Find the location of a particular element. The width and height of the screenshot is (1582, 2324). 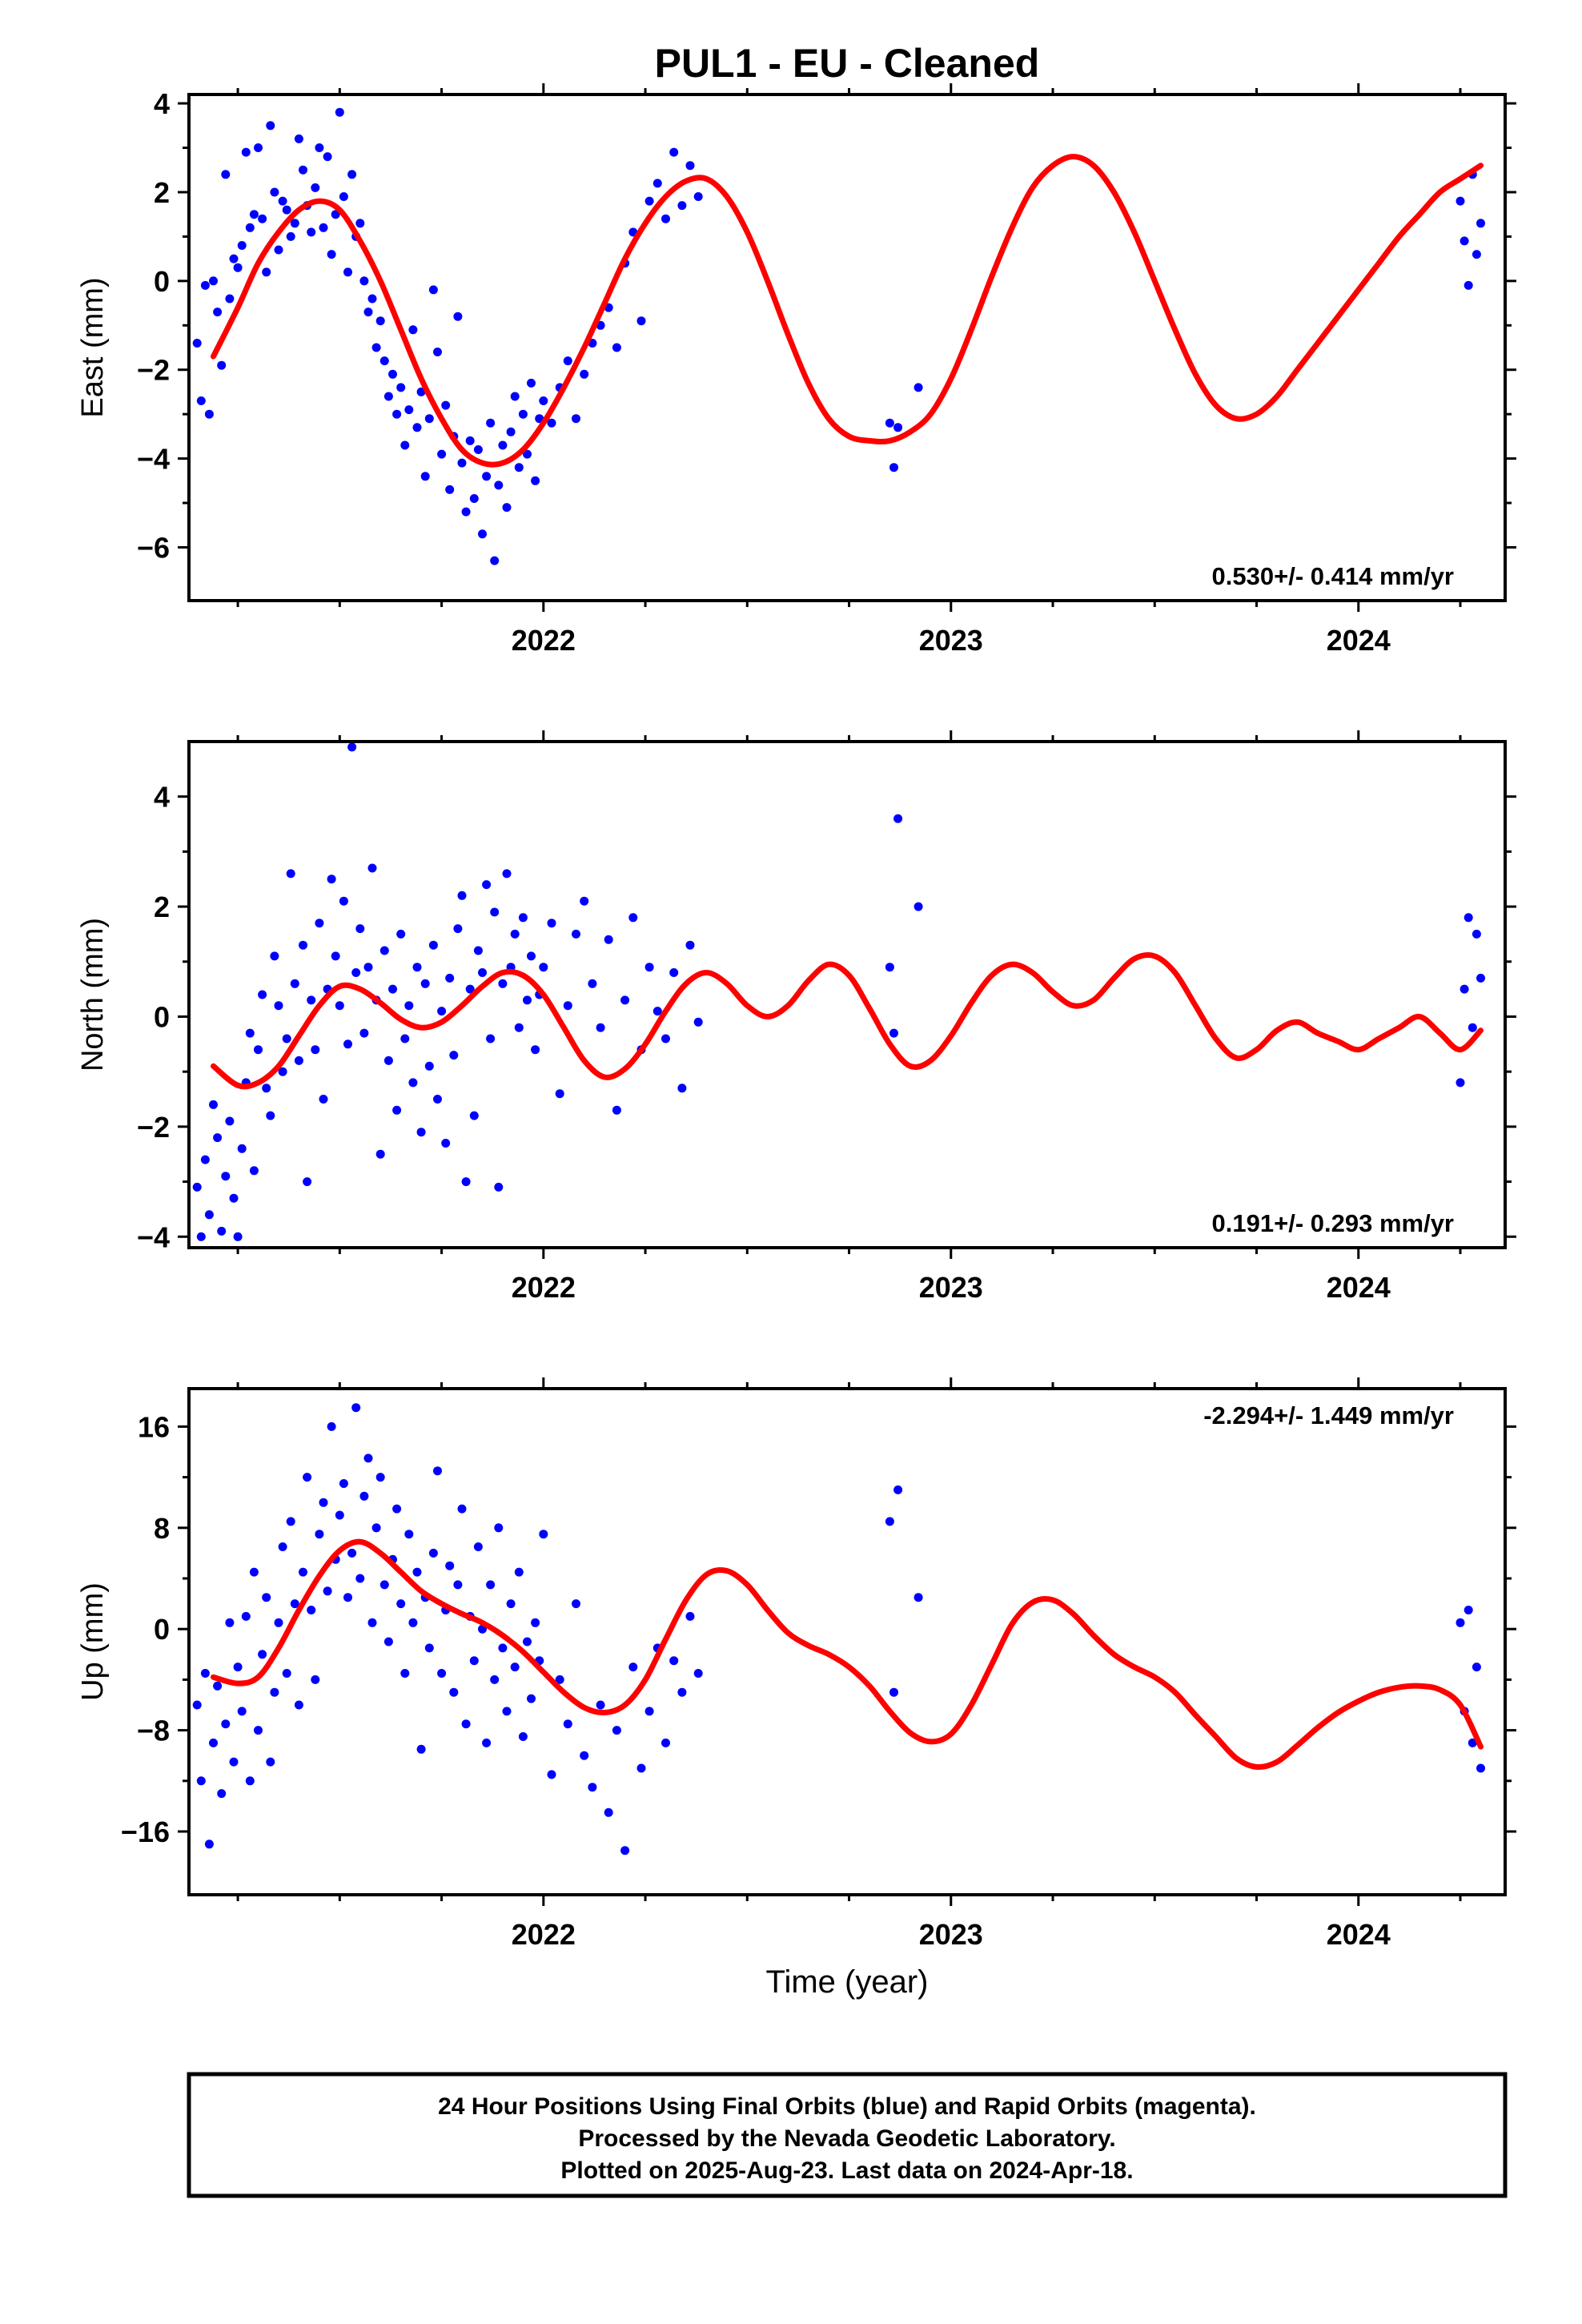

north-x-tick-label: 2022 is located at coordinates (544, 1287).